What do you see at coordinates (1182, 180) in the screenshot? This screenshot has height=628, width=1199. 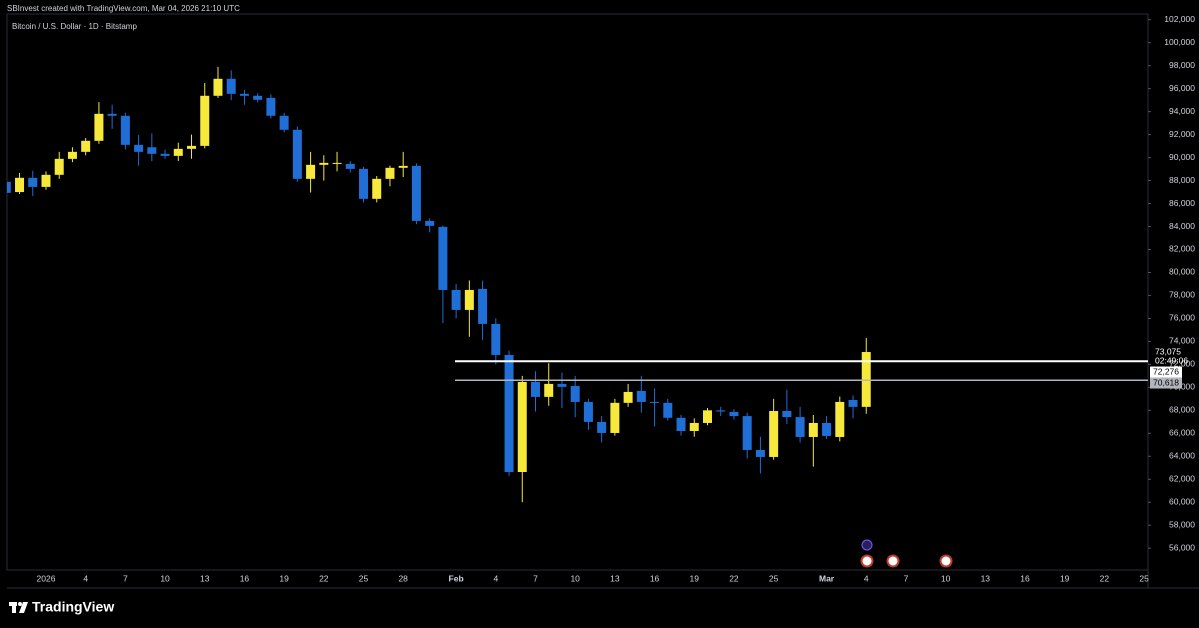 I see `y-tick-label: 88,000` at bounding box center [1182, 180].